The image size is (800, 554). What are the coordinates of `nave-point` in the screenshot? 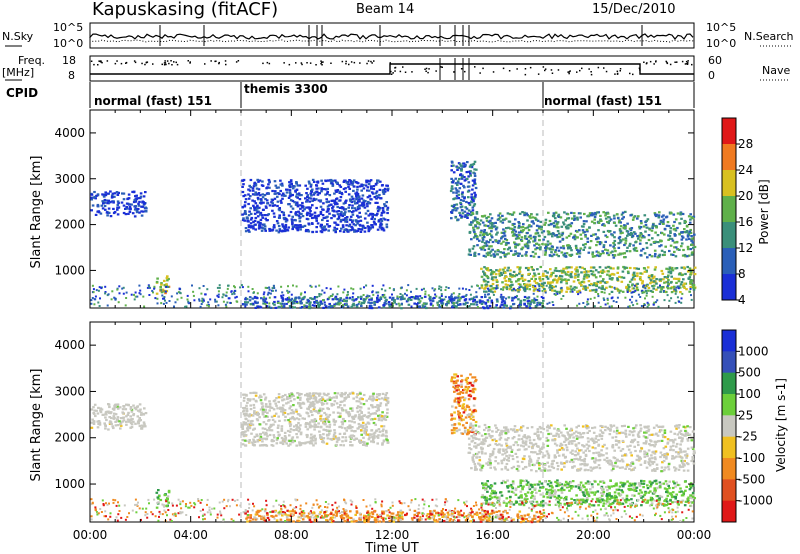 It's located at (346, 63).